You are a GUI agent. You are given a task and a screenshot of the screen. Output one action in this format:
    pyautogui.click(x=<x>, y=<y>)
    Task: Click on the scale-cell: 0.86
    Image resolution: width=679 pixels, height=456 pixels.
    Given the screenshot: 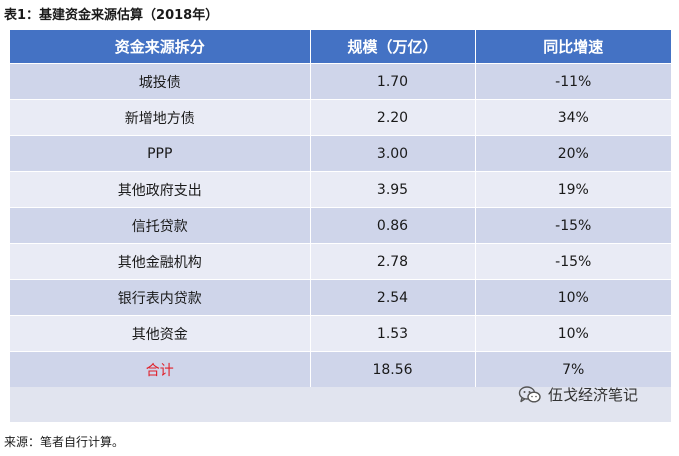 What is the action you would take?
    pyautogui.click(x=393, y=225)
    